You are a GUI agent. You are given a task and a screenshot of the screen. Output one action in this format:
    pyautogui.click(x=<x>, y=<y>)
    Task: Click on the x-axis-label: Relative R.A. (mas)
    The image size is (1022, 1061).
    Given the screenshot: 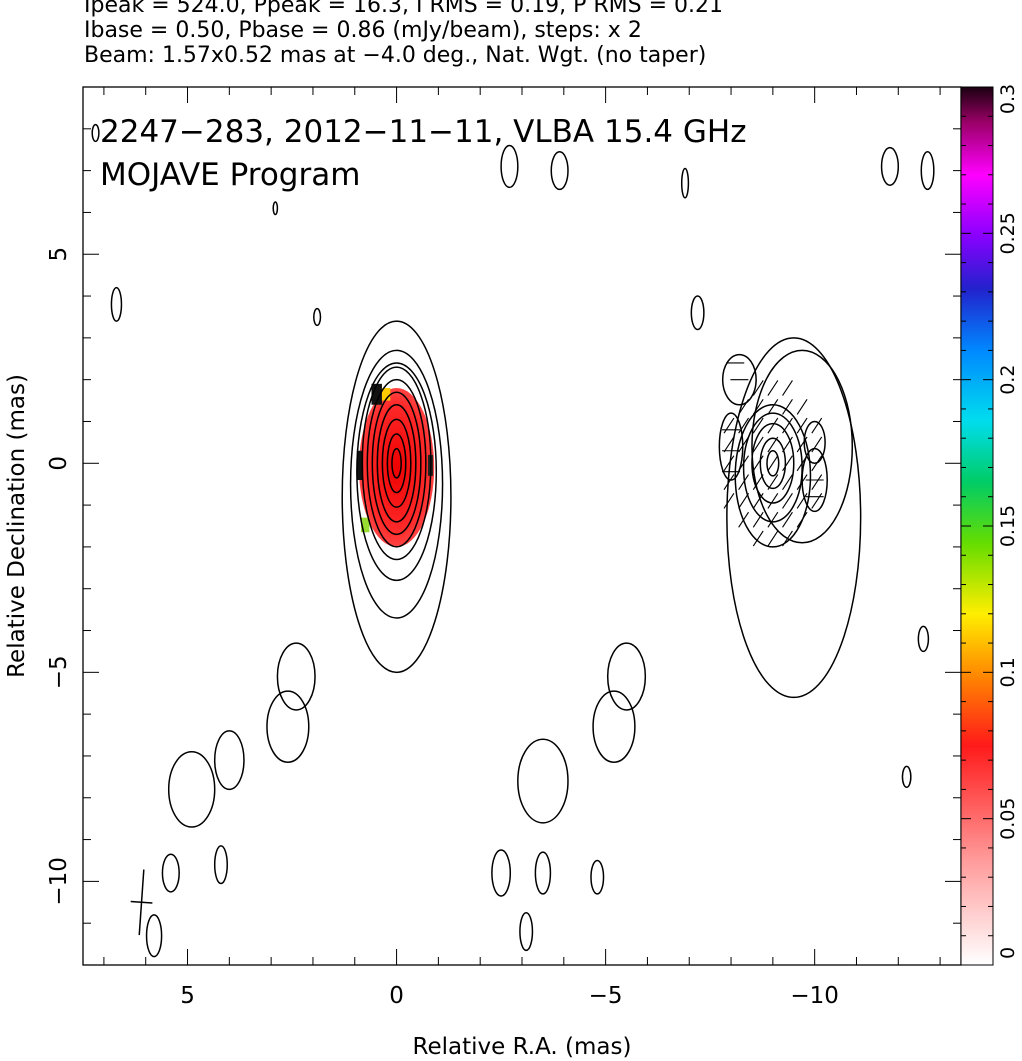 What is the action you would take?
    pyautogui.click(x=522, y=1047)
    